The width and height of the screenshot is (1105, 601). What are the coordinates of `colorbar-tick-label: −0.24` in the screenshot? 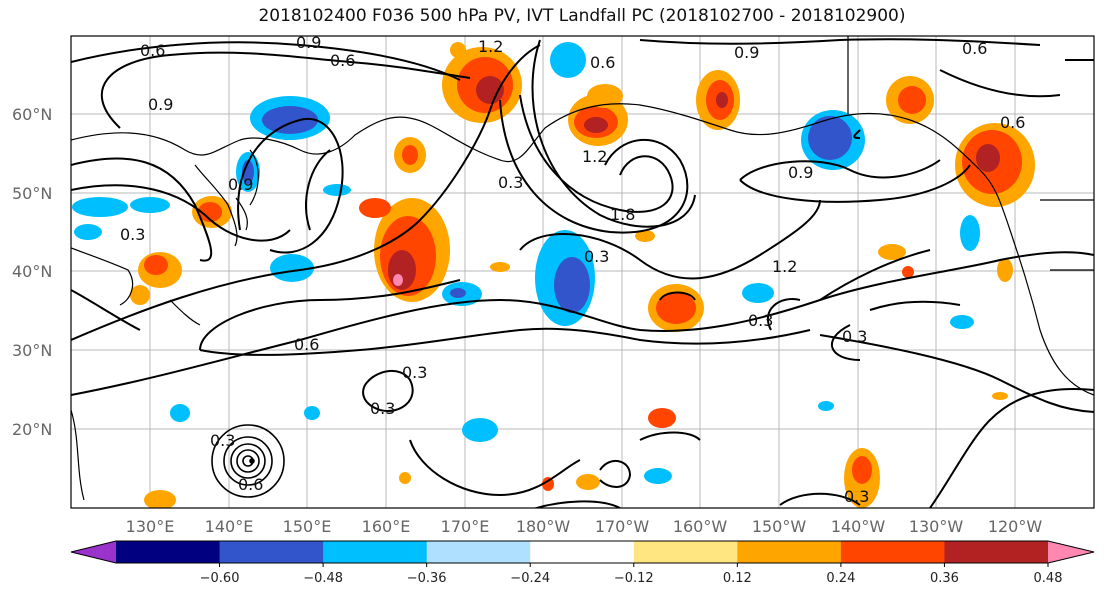 It's located at (530, 578).